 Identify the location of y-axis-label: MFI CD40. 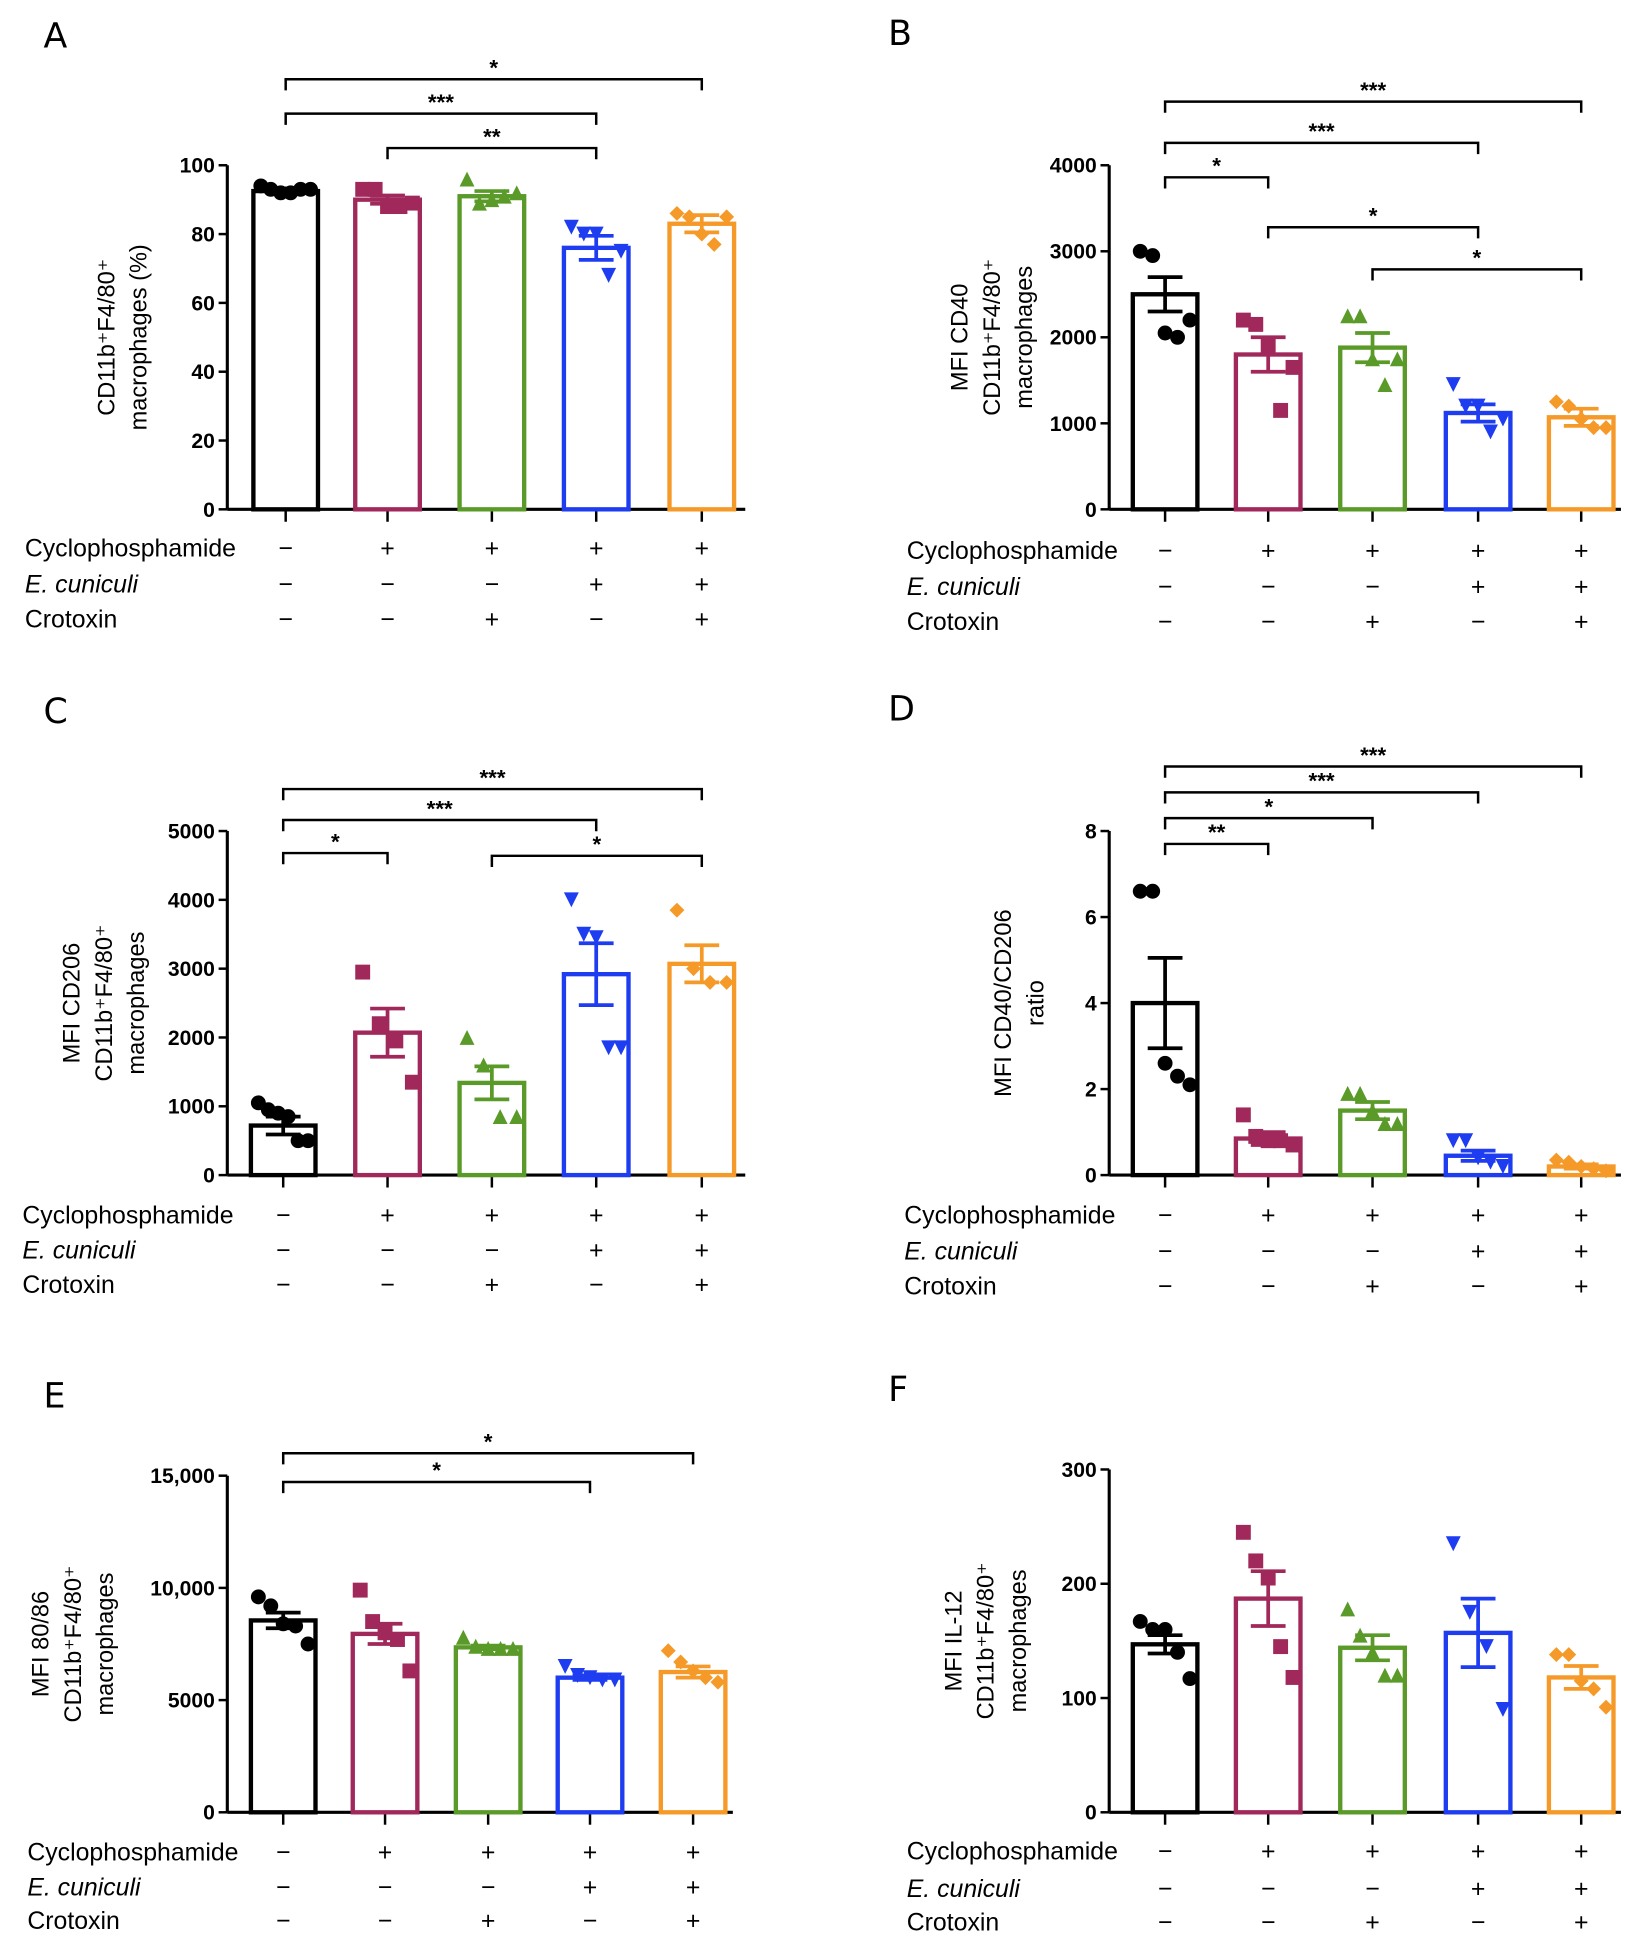
(961, 338).